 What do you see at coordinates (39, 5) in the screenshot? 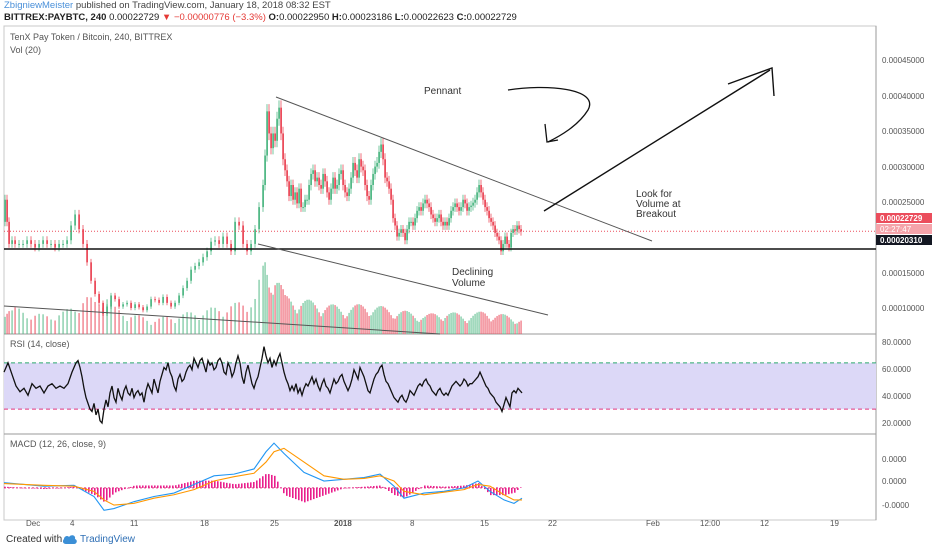
I see `author-link: ZbigniewMeister` at bounding box center [39, 5].